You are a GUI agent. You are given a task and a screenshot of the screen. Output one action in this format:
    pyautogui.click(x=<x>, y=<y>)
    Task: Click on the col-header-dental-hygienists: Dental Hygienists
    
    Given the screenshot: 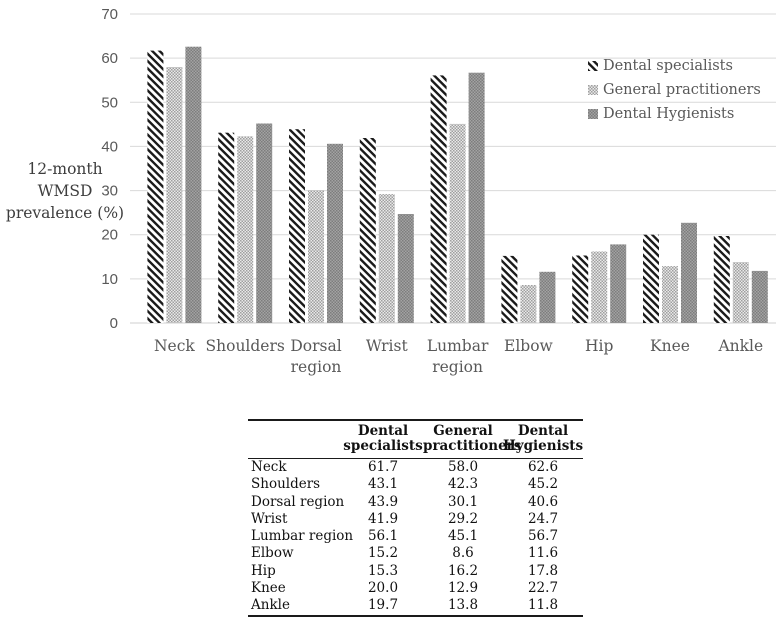 What is the action you would take?
    pyautogui.click(x=543, y=439)
    